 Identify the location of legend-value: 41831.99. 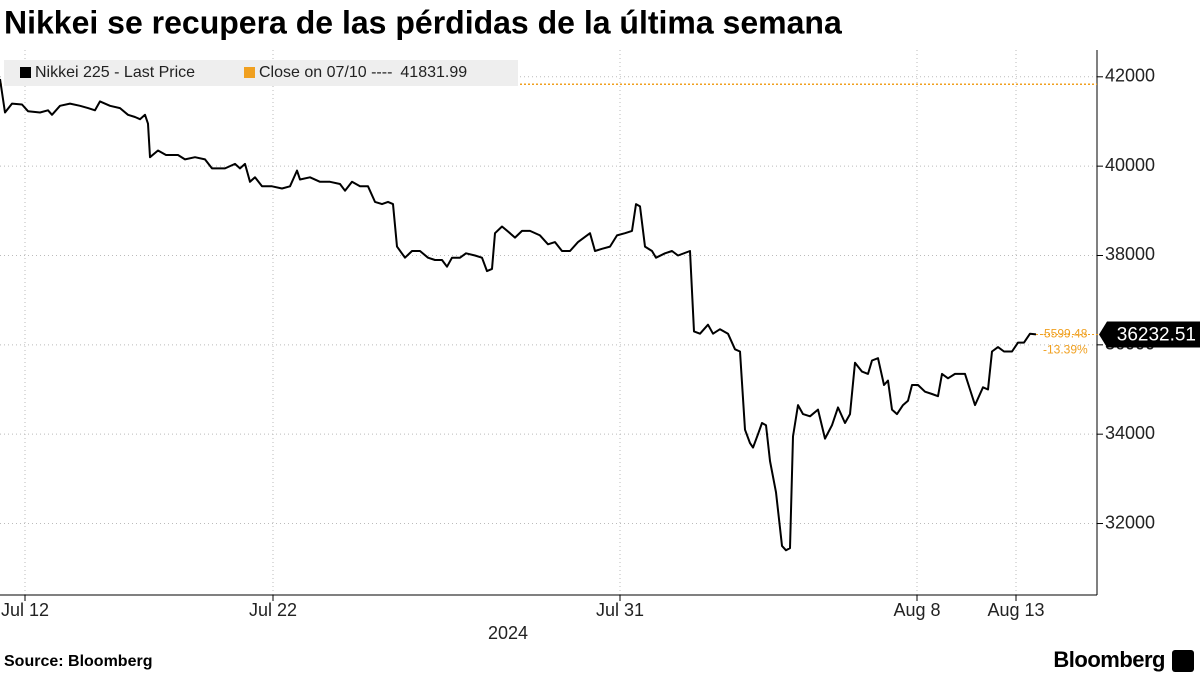
(433, 72).